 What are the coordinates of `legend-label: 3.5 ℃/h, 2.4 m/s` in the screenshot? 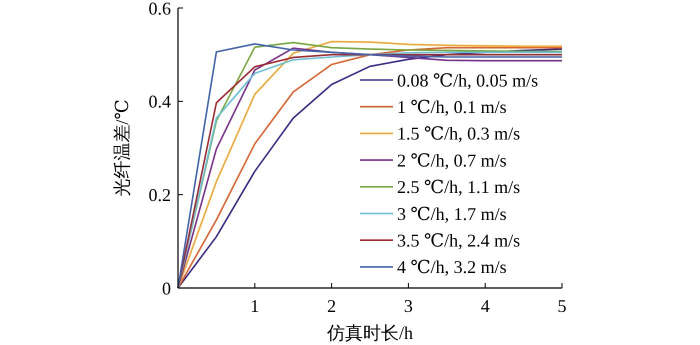 It's located at (458, 240).